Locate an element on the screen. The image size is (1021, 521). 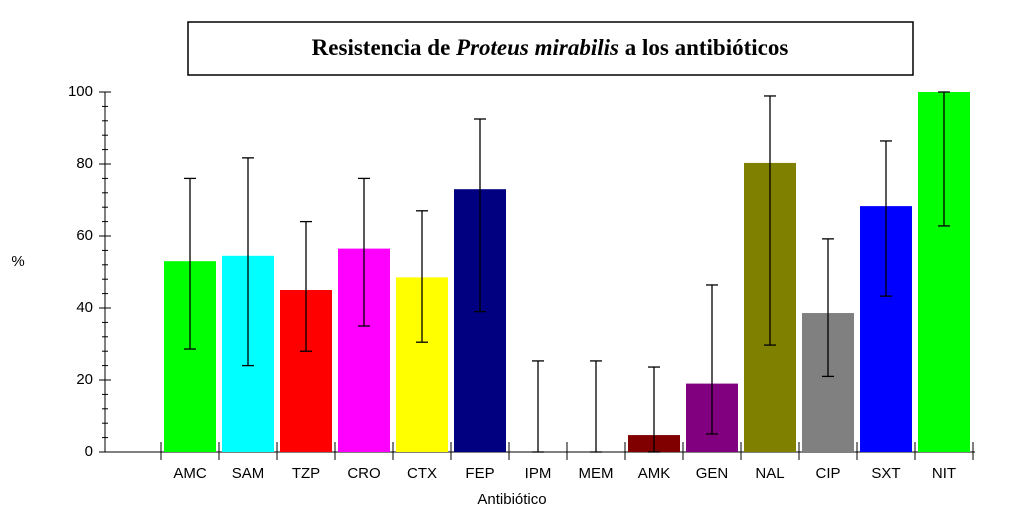
x-axis-label: Antibiótico is located at coordinates (511, 499).